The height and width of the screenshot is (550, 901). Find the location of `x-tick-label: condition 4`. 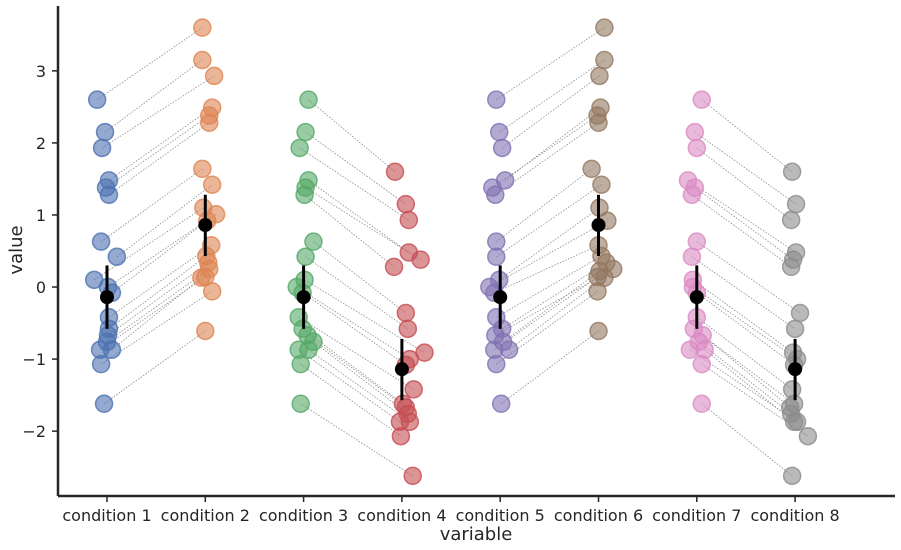

x-tick-label: condition 4 is located at coordinates (401, 515).